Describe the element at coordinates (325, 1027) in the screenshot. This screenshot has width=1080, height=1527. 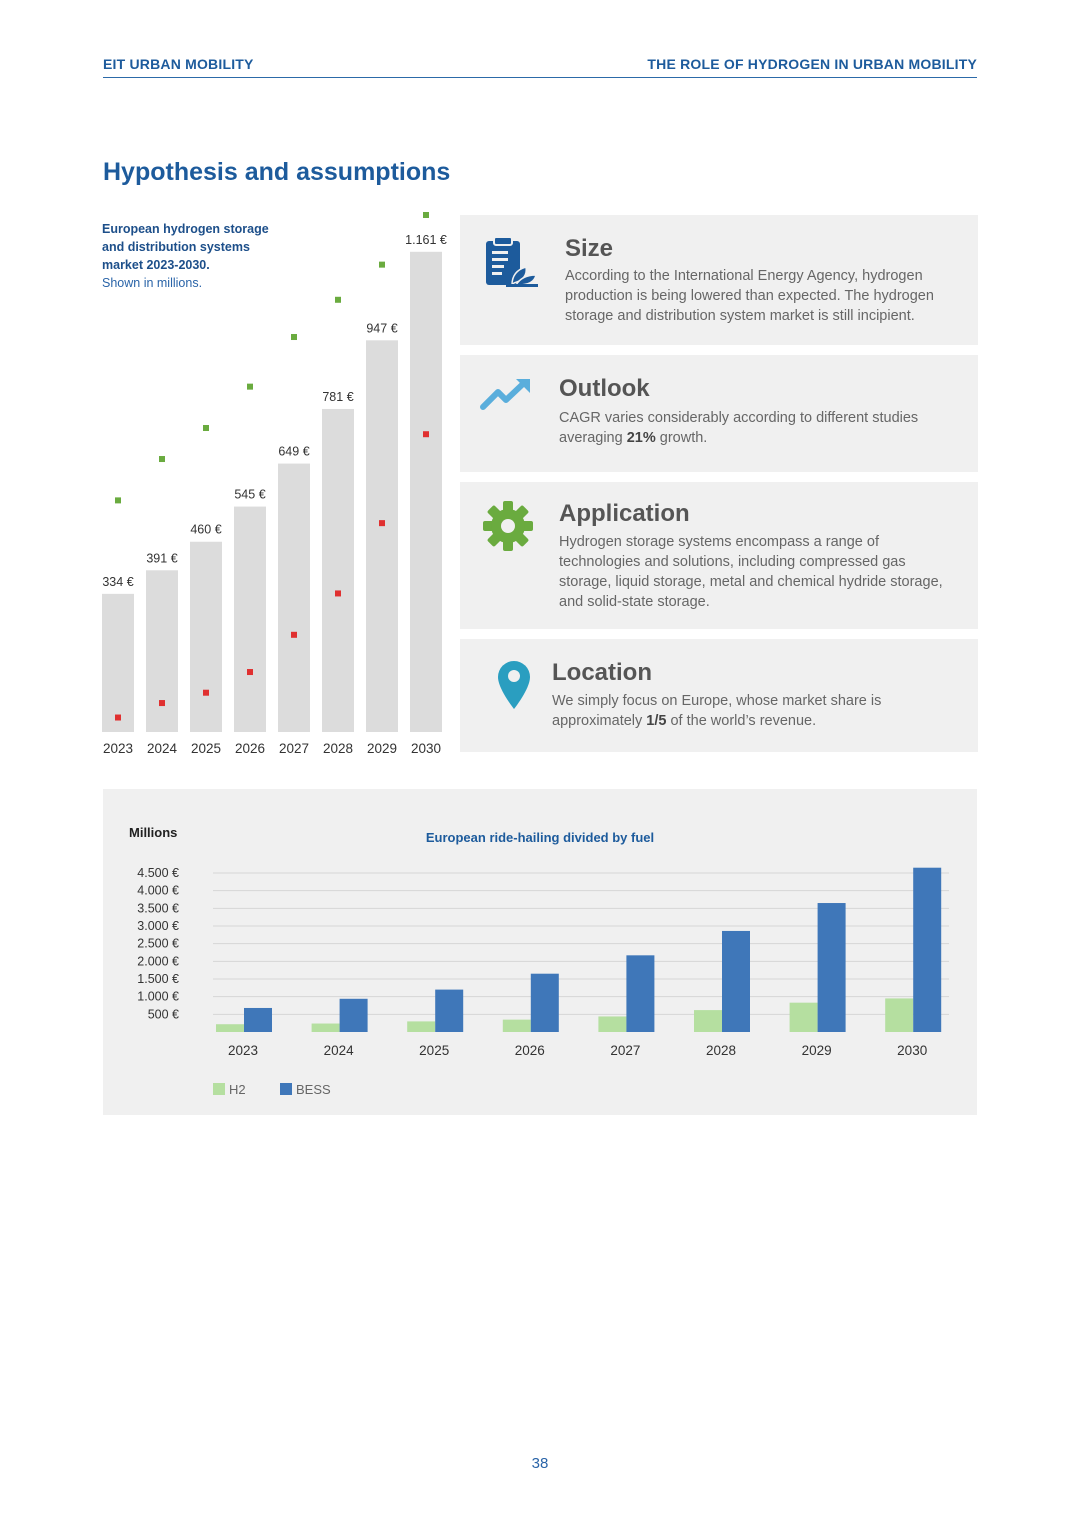
I see `bar-h2-2024` at that location.